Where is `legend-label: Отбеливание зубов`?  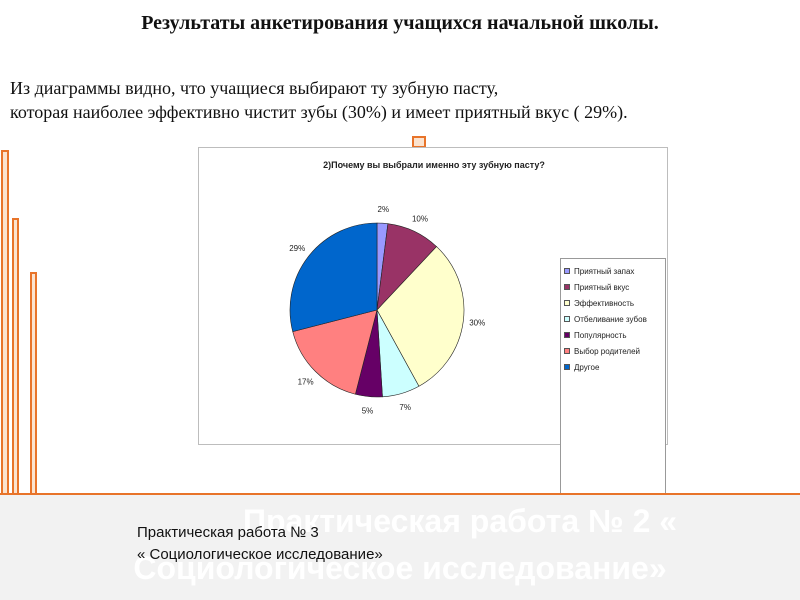
legend-label: Отбеливание зубов is located at coordinates (610, 319).